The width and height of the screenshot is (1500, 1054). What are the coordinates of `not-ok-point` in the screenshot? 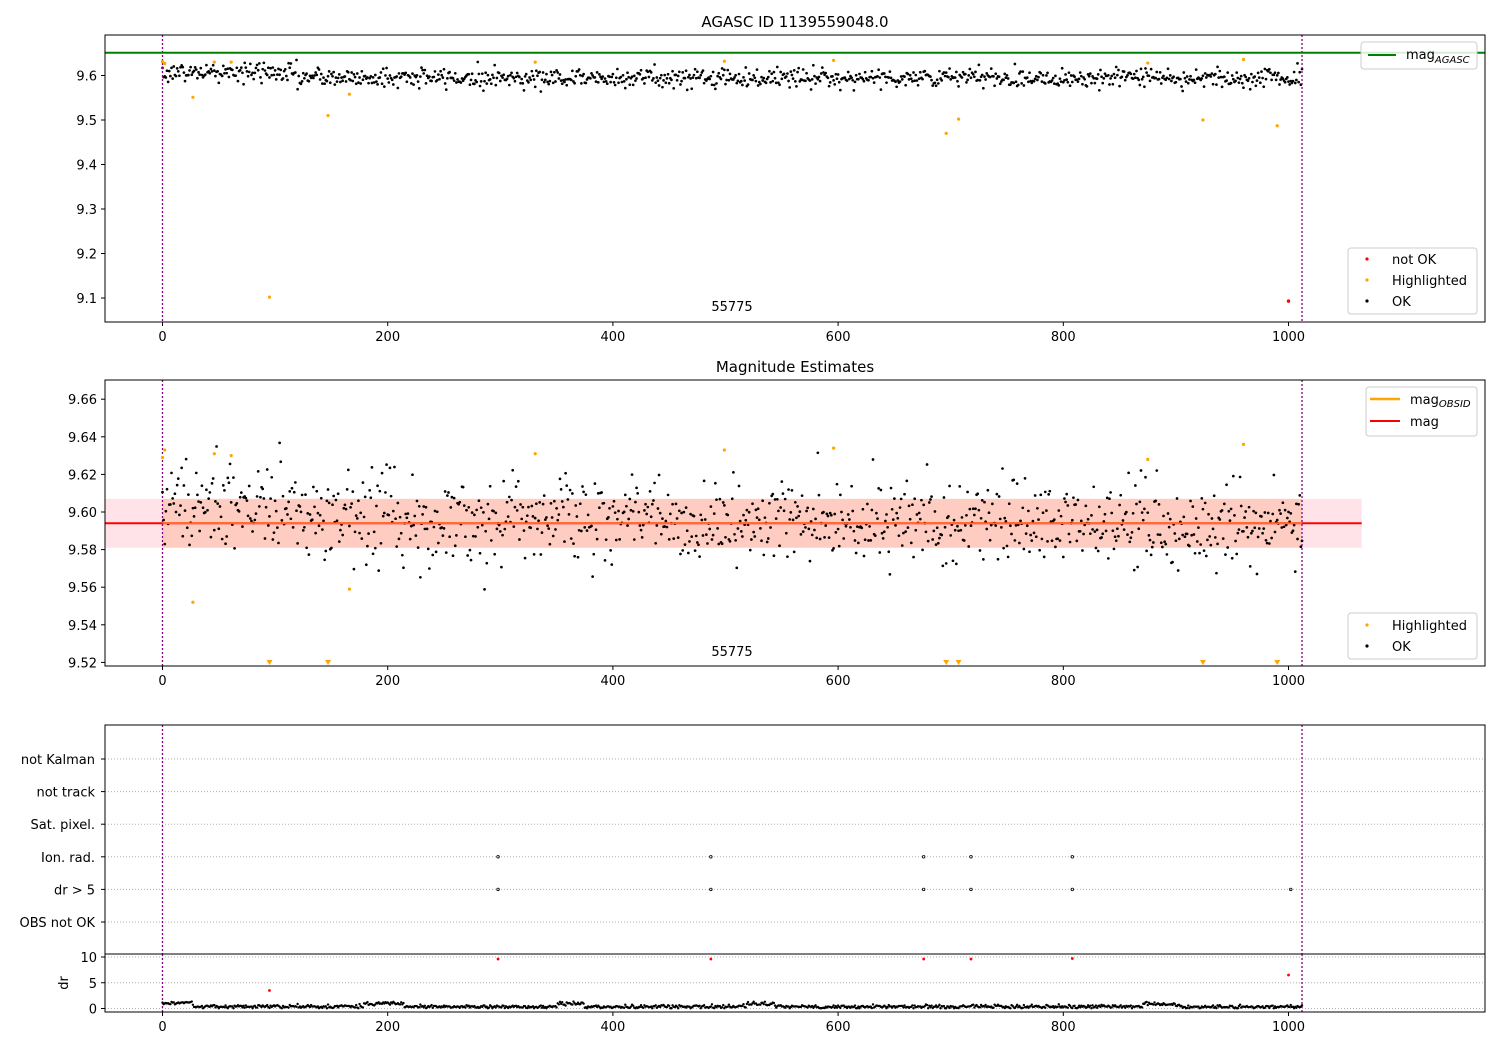 It's located at (1072, 958).